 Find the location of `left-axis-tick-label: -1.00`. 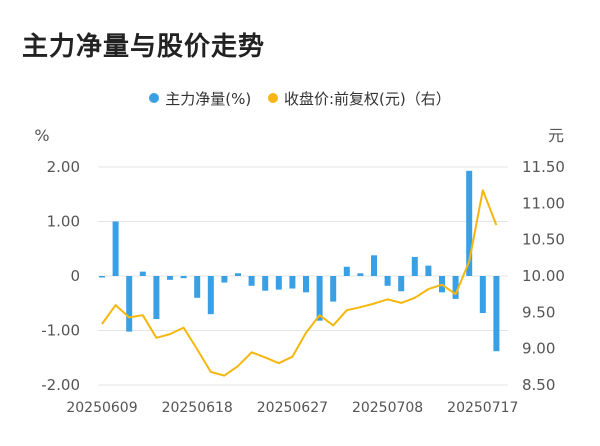

left-axis-tick-label: -1.00 is located at coordinates (60, 331).